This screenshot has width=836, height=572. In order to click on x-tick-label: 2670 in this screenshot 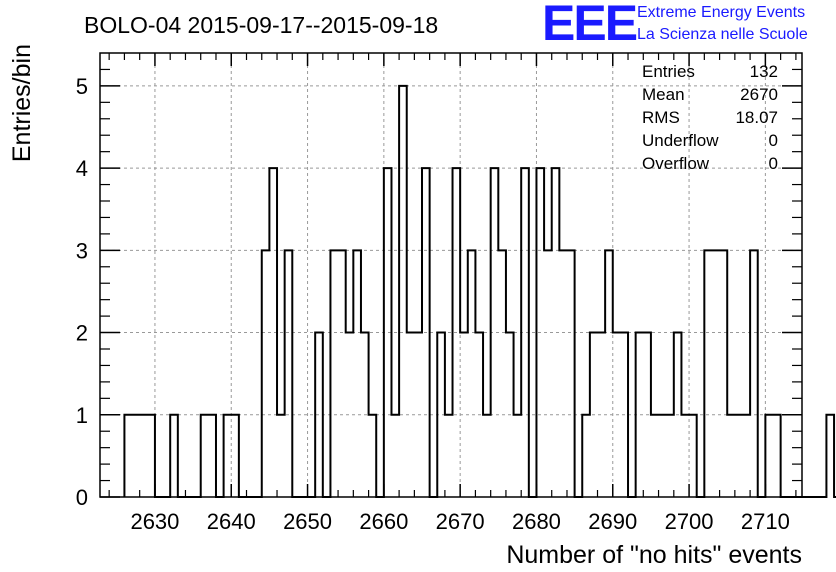, I will do `click(460, 521)`.